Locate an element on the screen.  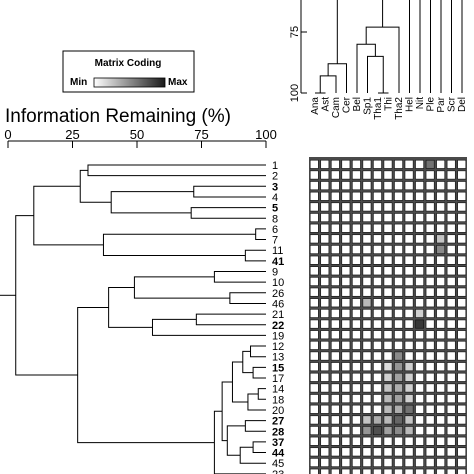
column-label: Cam is located at coordinates (336, 107).